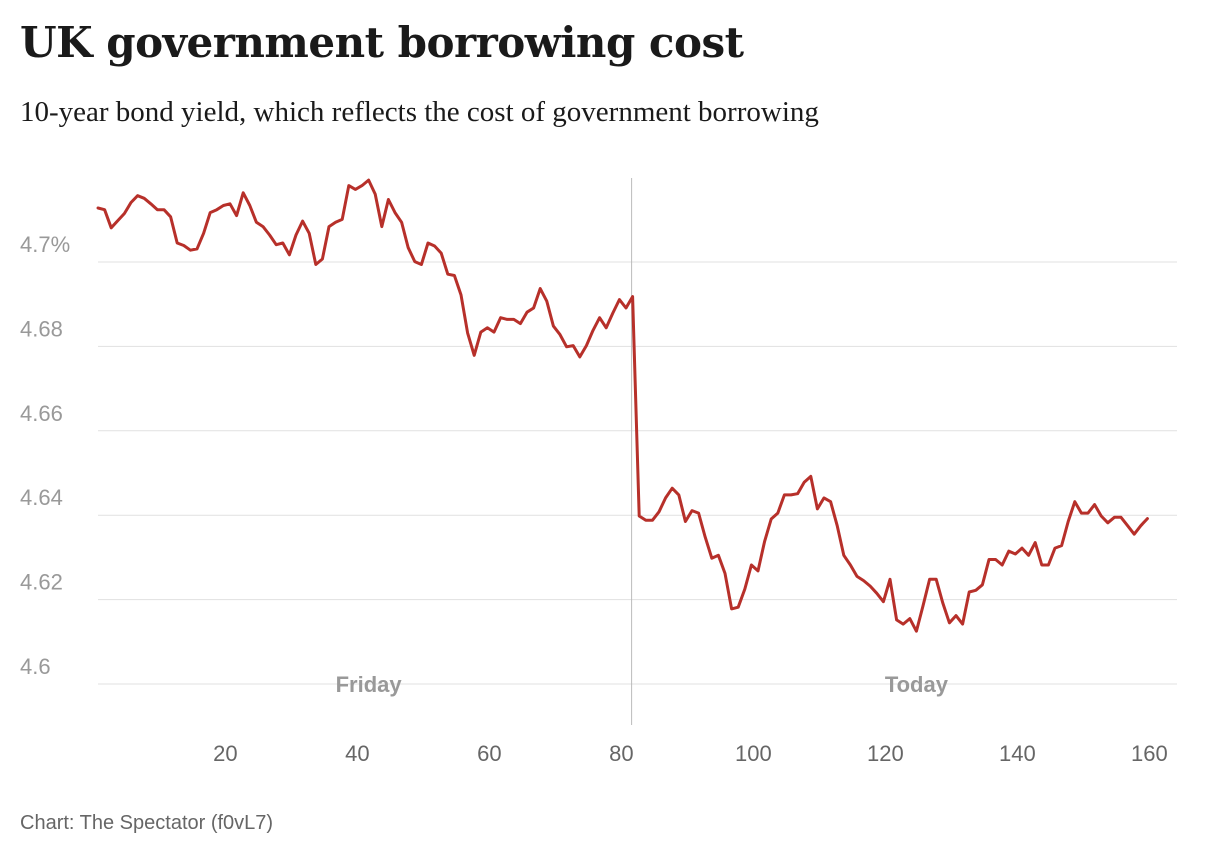 Image resolution: width=1214 pixels, height=864 pixels. I want to click on y-tick-label: 4.7%, so click(45, 244).